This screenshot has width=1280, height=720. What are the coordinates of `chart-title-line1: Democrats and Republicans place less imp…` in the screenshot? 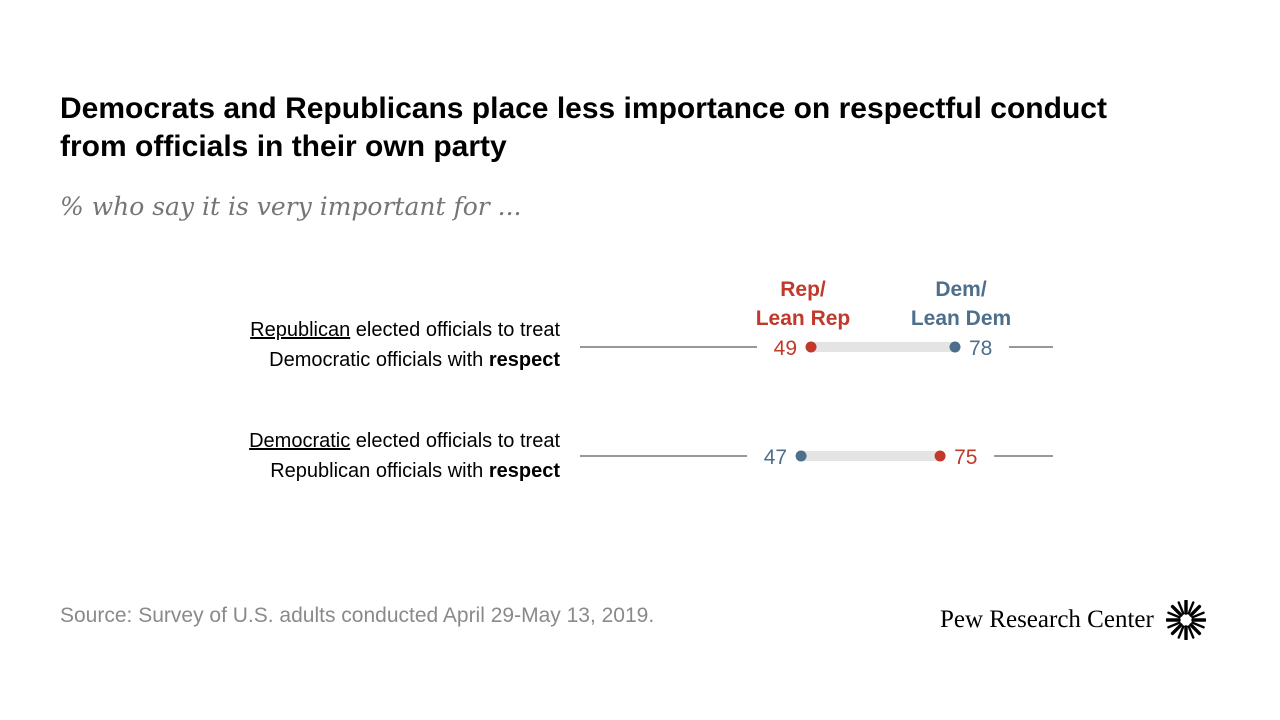 It's located at (583, 108).